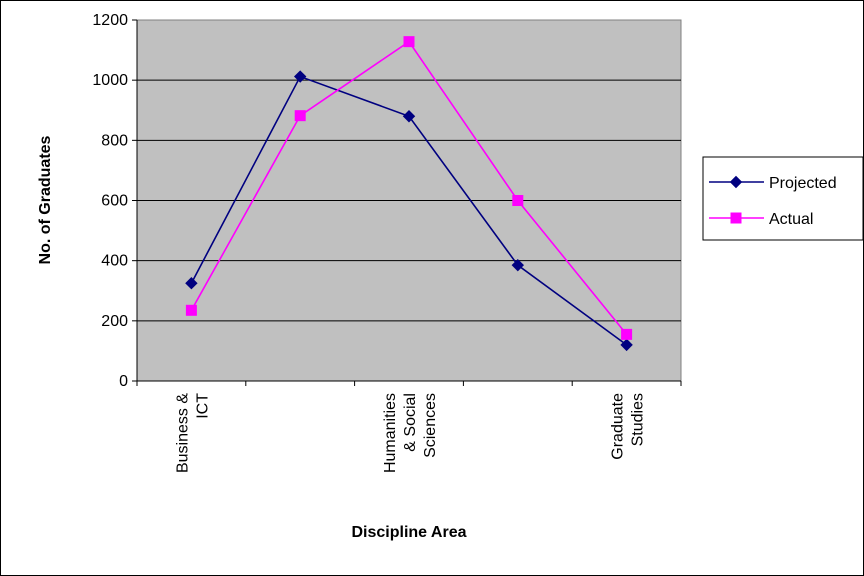 The image size is (864, 576). I want to click on y-tick-label-1000: 1000, so click(110, 80).